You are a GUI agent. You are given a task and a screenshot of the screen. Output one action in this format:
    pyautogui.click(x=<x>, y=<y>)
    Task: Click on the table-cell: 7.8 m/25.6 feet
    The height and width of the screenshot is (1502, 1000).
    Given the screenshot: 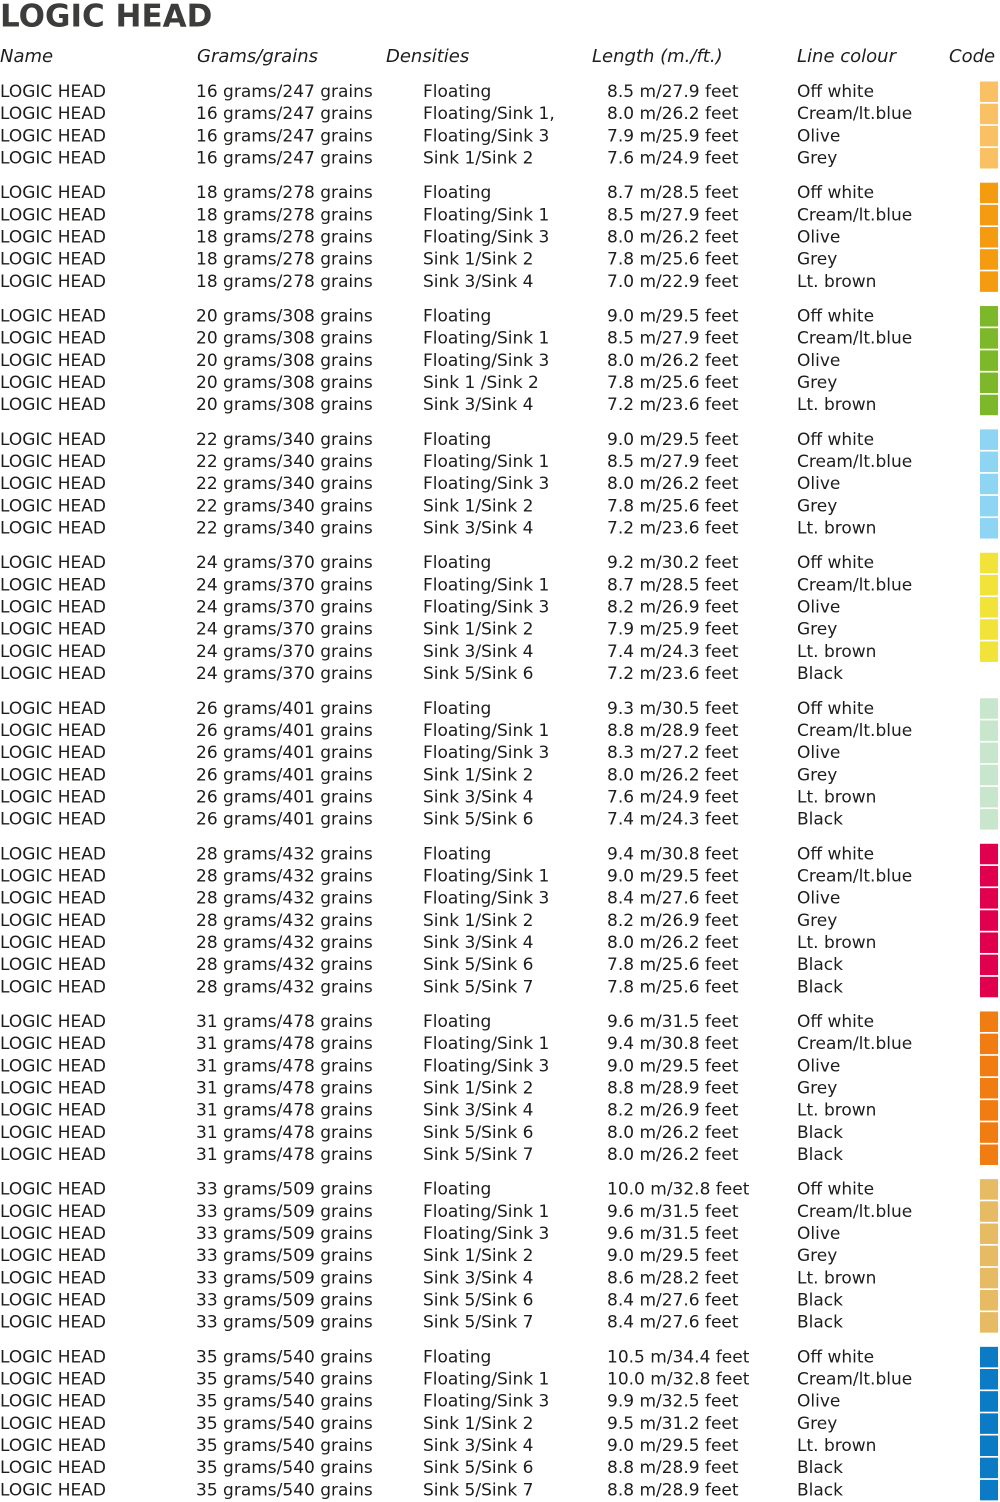 What is the action you would take?
    pyautogui.click(x=673, y=987)
    